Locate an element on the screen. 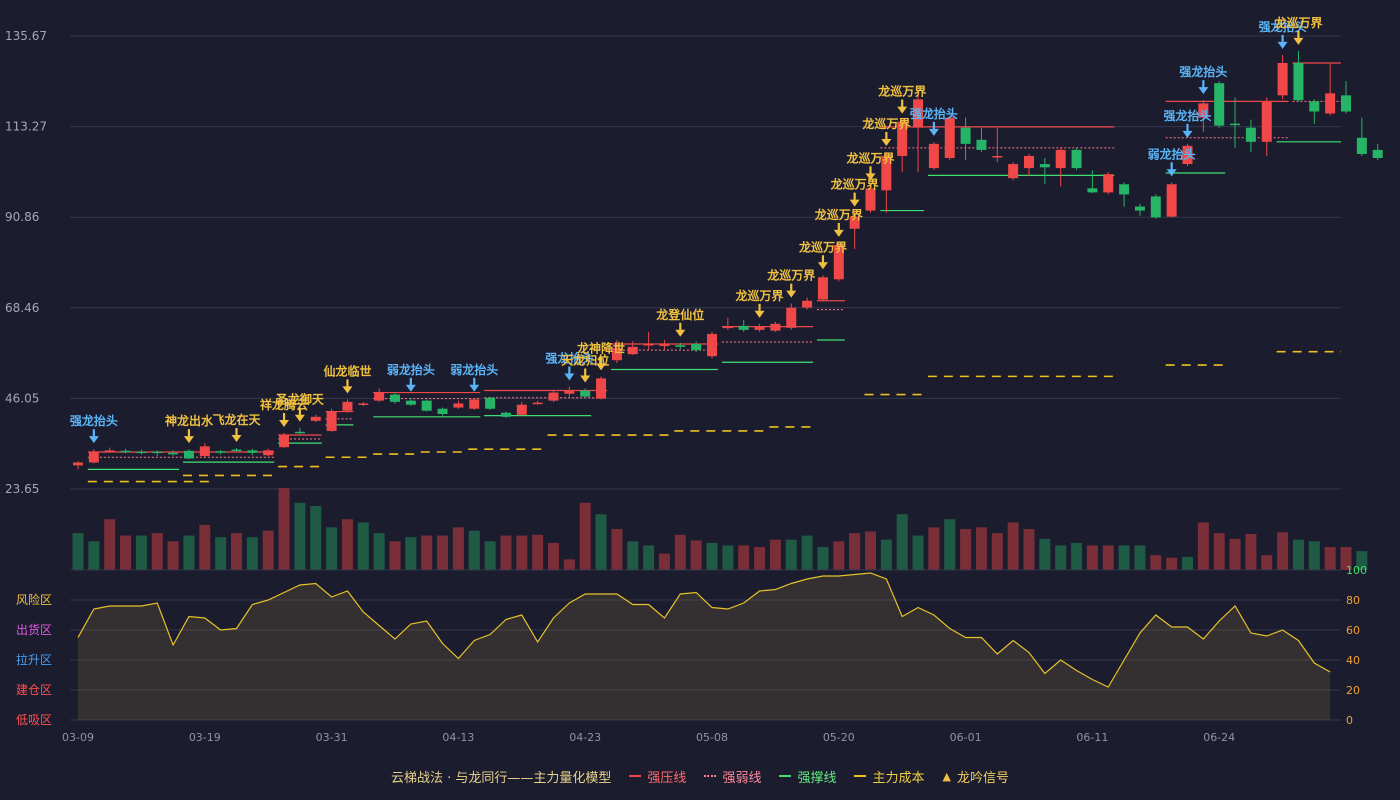 Image resolution: width=1400 pixels, height=800 pixels. legend-item-support: 强撑线 is located at coordinates (807, 776).